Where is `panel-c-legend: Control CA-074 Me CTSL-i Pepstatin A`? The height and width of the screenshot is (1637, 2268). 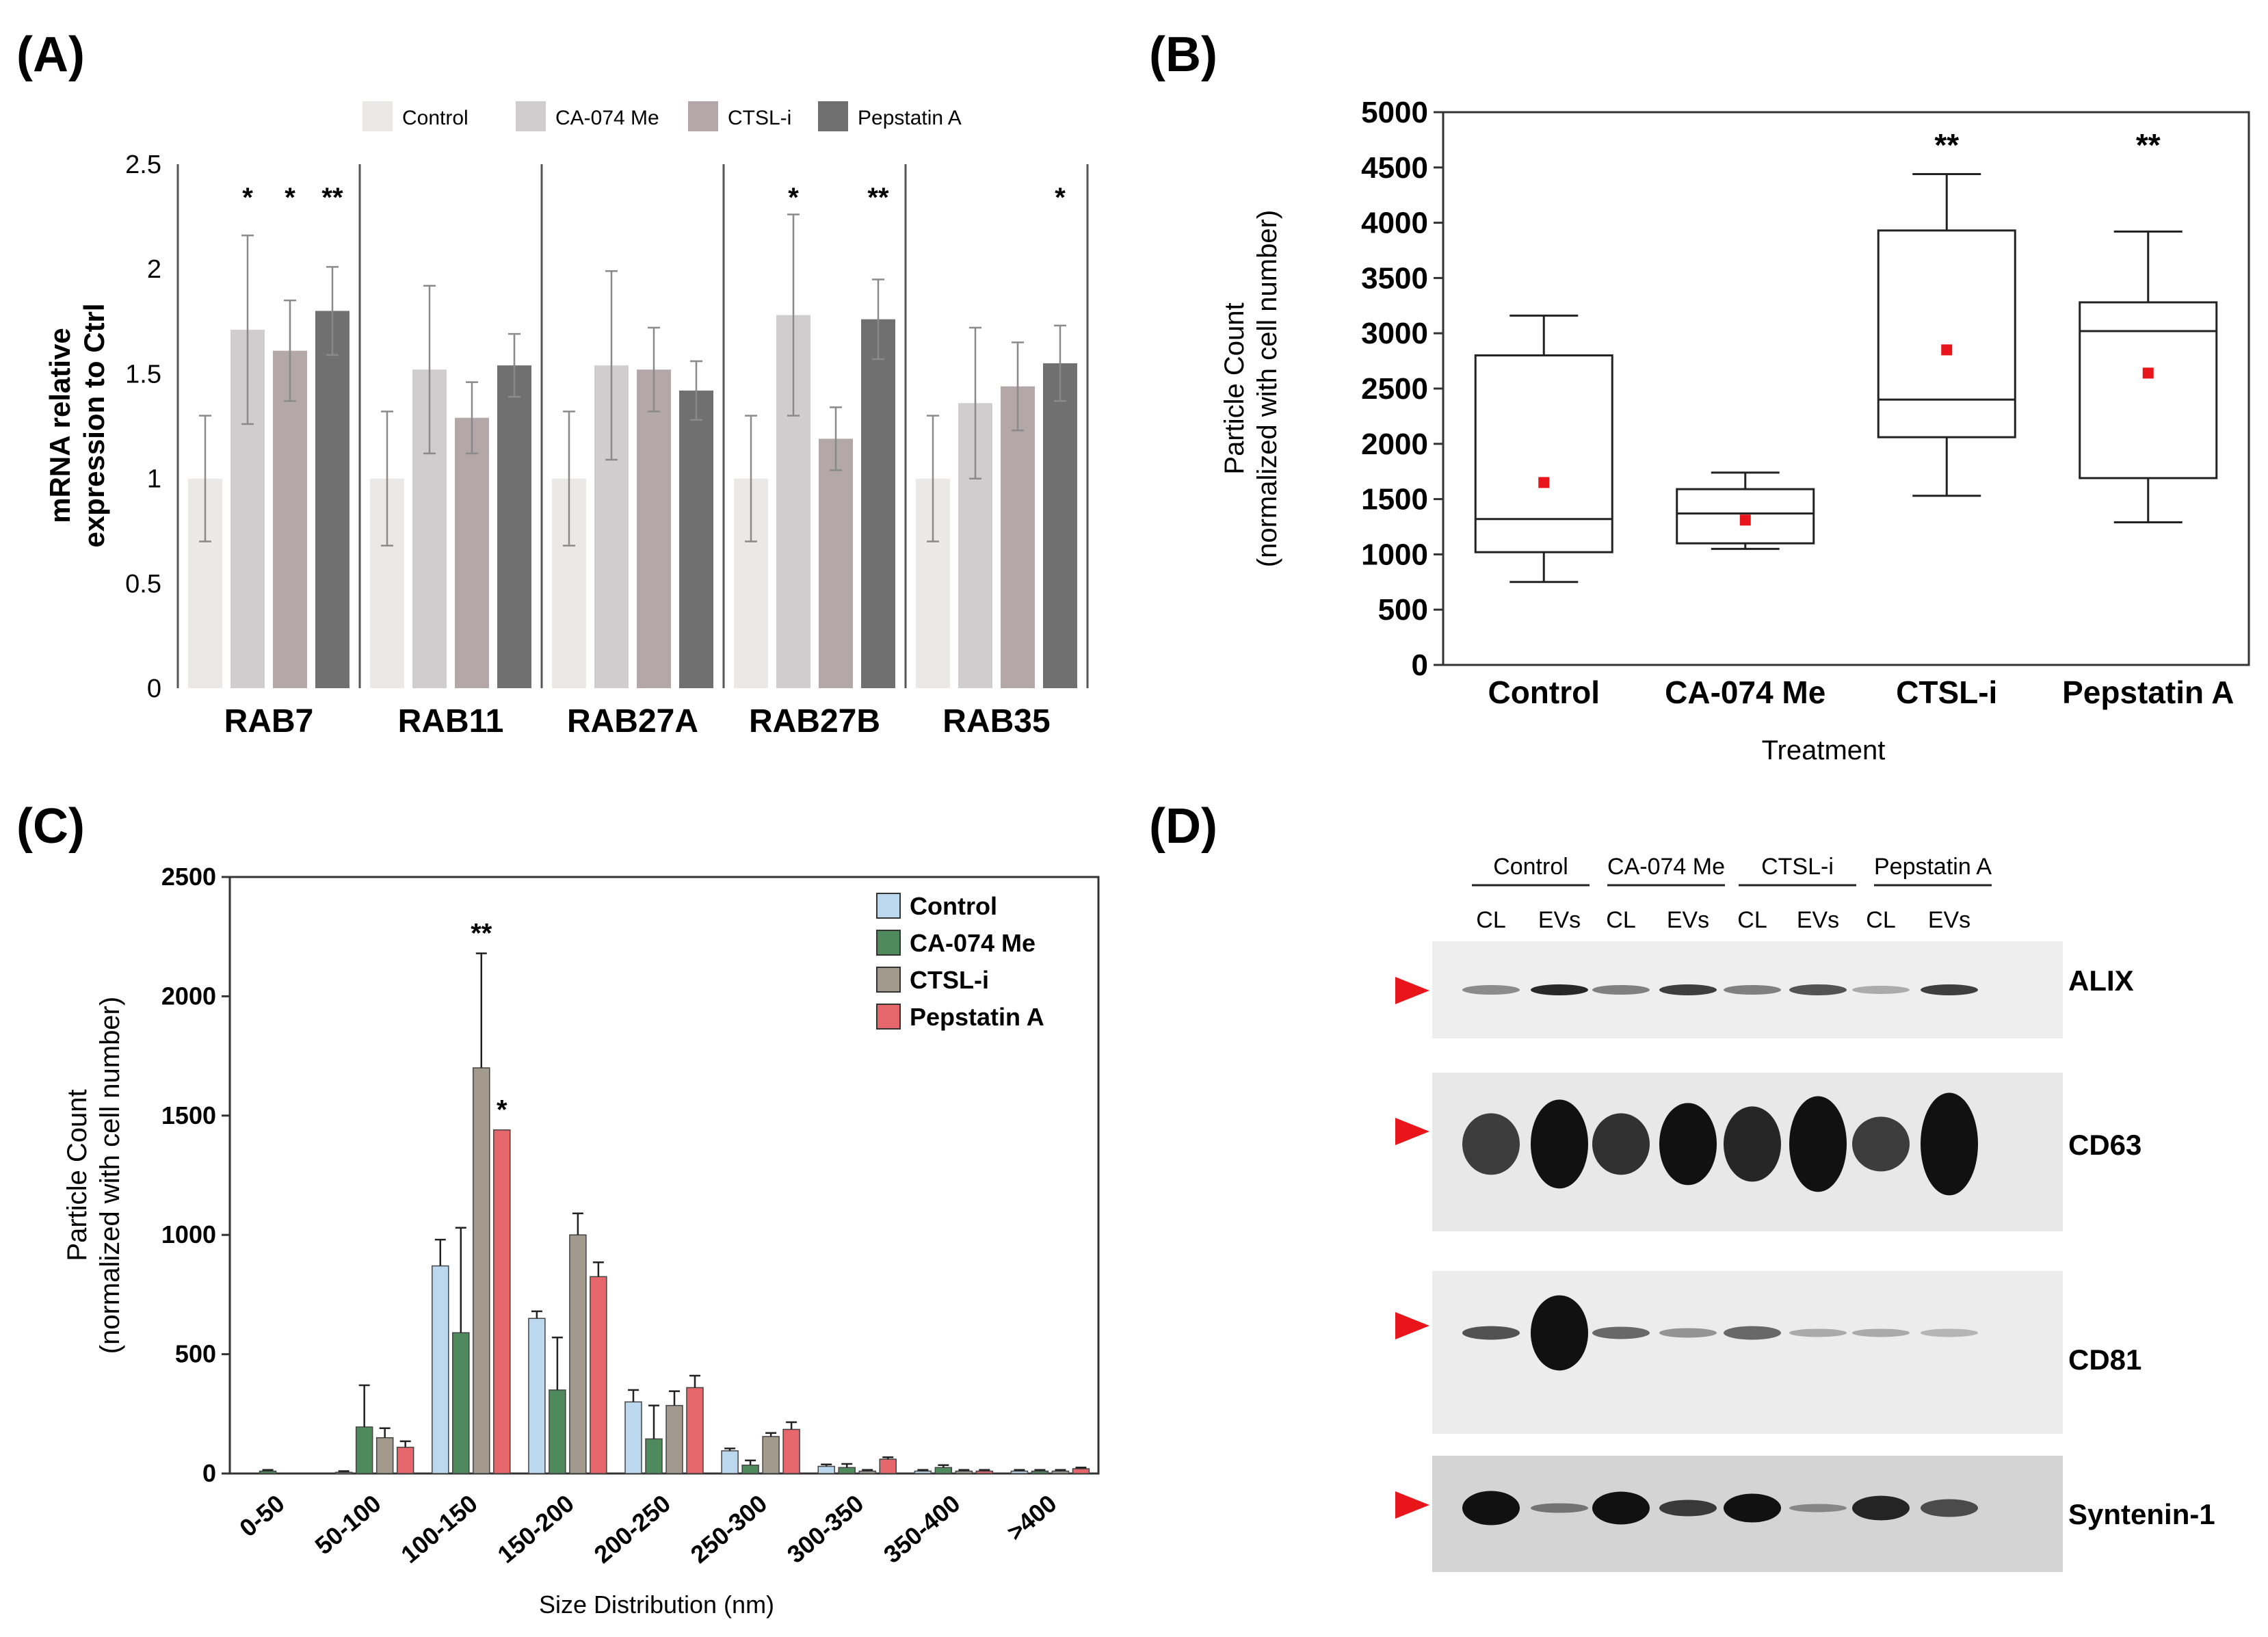
panel-c-legend: Control CA-074 Me CTSL-i Pepstatin A is located at coordinates (960, 961).